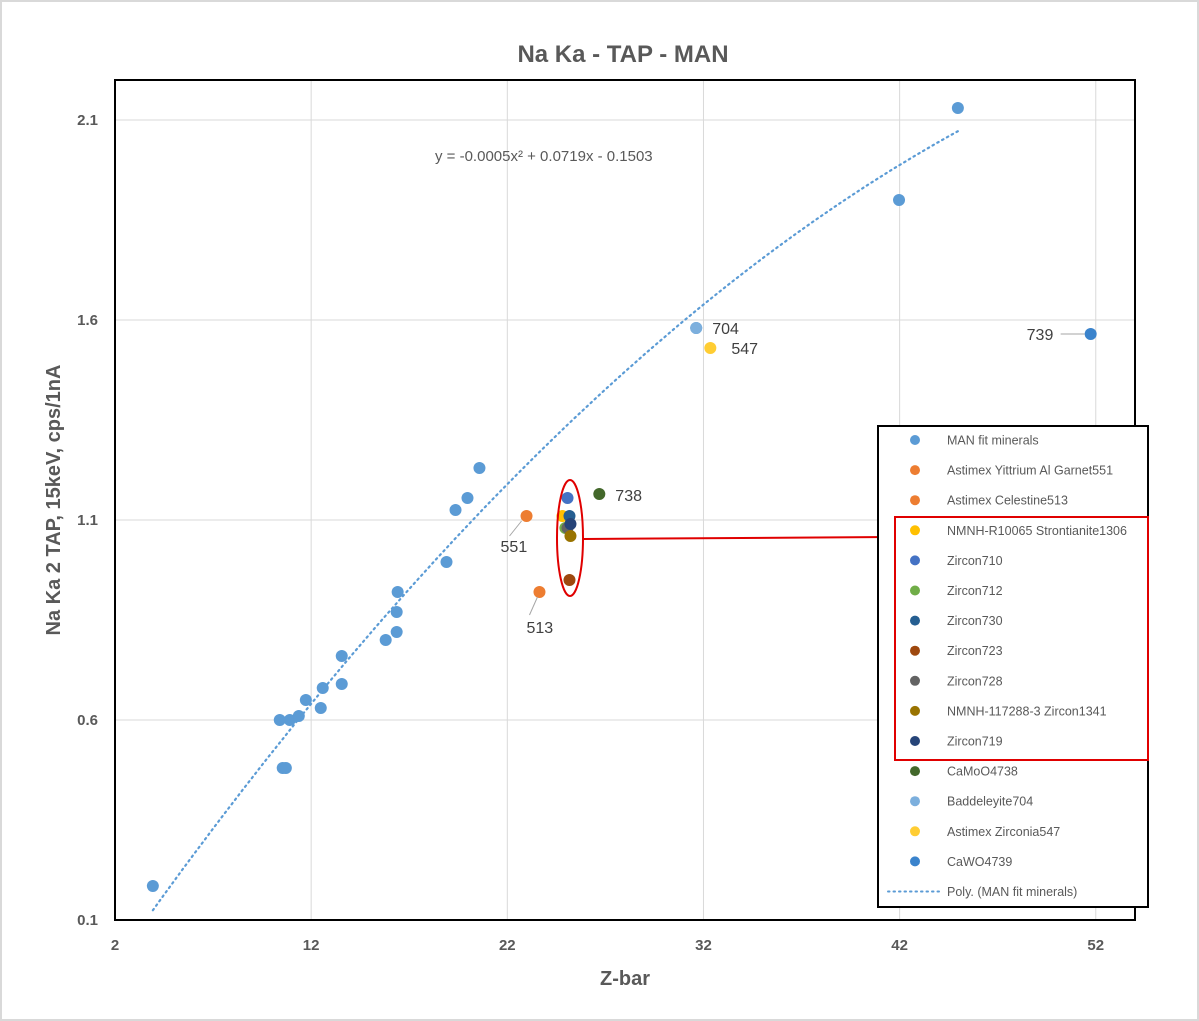  What do you see at coordinates (703, 945) in the screenshot?
I see `x-tick-label: 32` at bounding box center [703, 945].